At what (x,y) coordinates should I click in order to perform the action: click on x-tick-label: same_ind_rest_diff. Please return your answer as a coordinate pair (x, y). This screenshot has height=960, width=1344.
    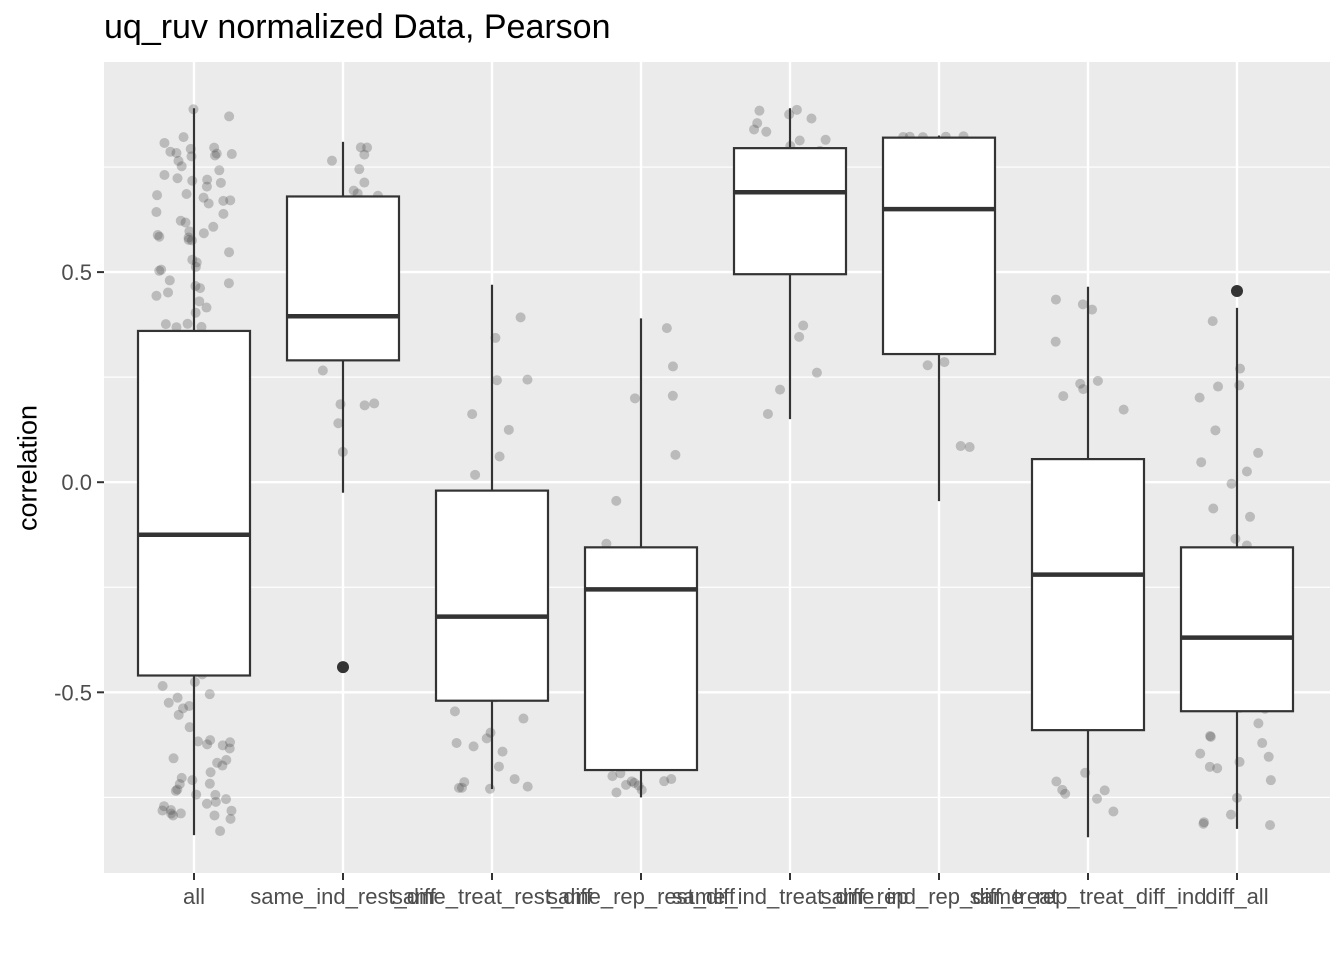
    Looking at the image, I should click on (343, 896).